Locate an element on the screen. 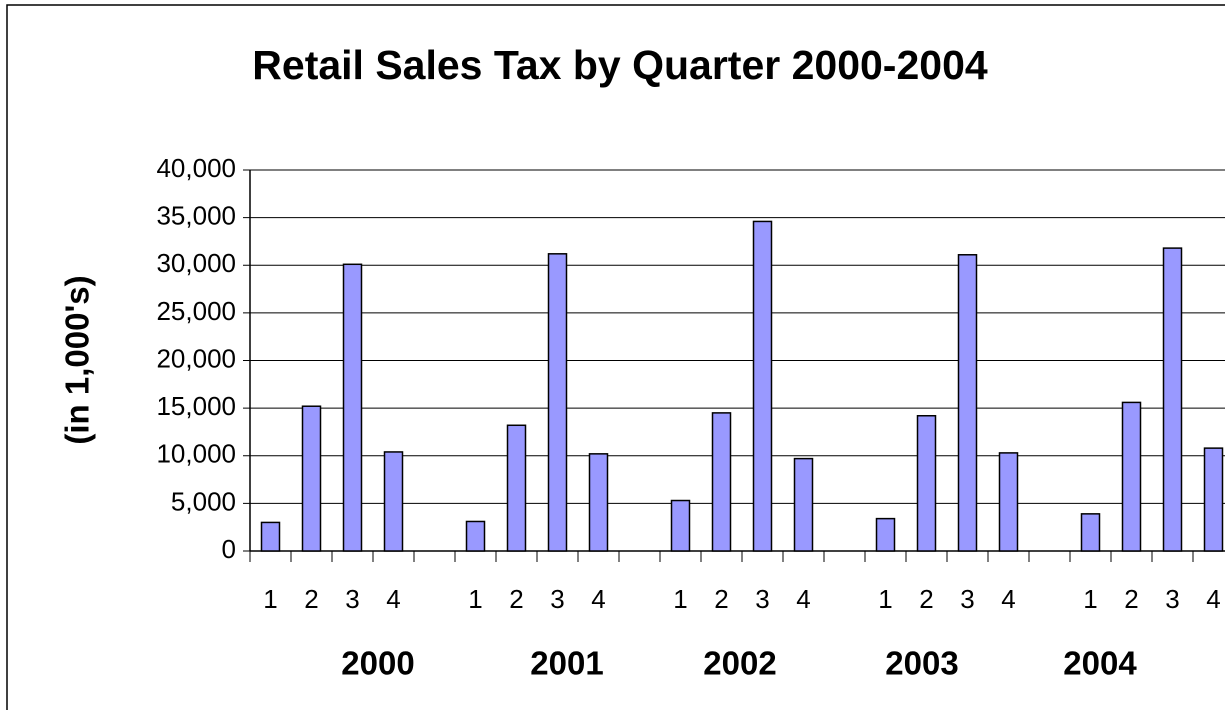 This screenshot has height=710, width=1225. y-tick-label: 0 is located at coordinates (229, 549).